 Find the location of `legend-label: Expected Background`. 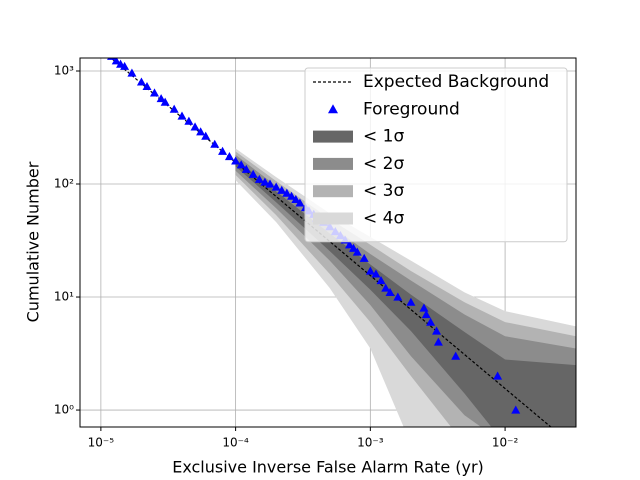

legend-label: Expected Background is located at coordinates (456, 82).